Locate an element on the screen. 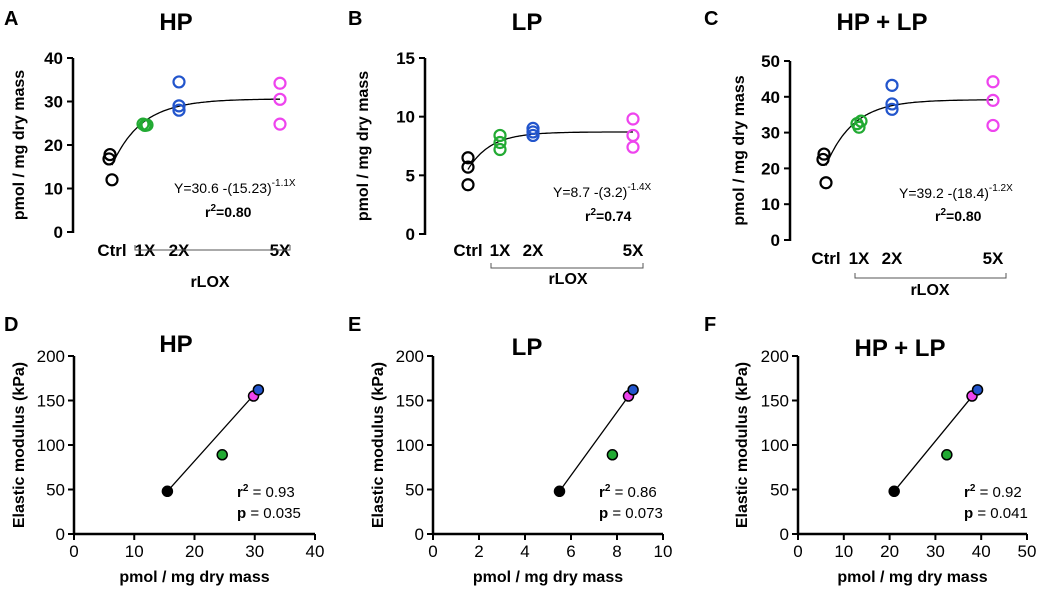  panel-c-letter: C is located at coordinates (711, 19).